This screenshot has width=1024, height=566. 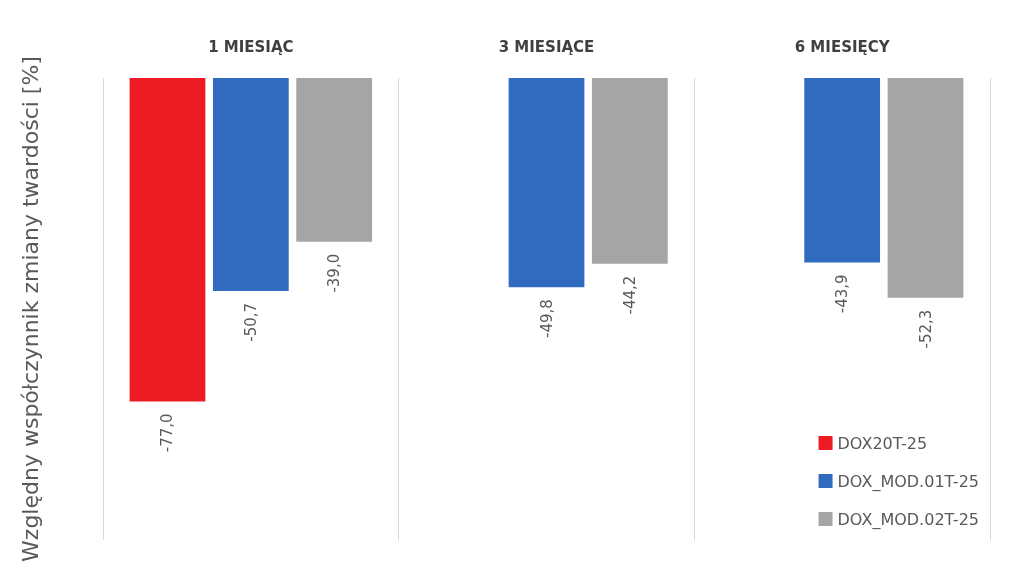 What do you see at coordinates (925, 329) in the screenshot?
I see `data-label: -52,3` at bounding box center [925, 329].